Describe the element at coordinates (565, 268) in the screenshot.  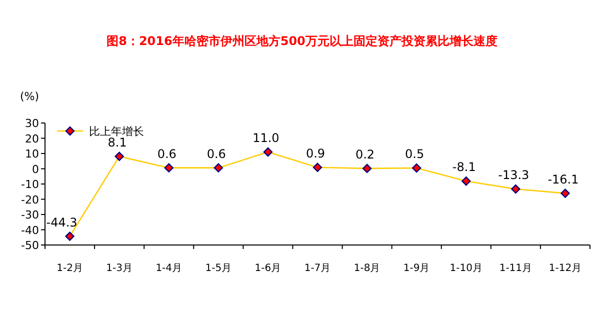
I see `x-tick-label: 1-12月` at that location.